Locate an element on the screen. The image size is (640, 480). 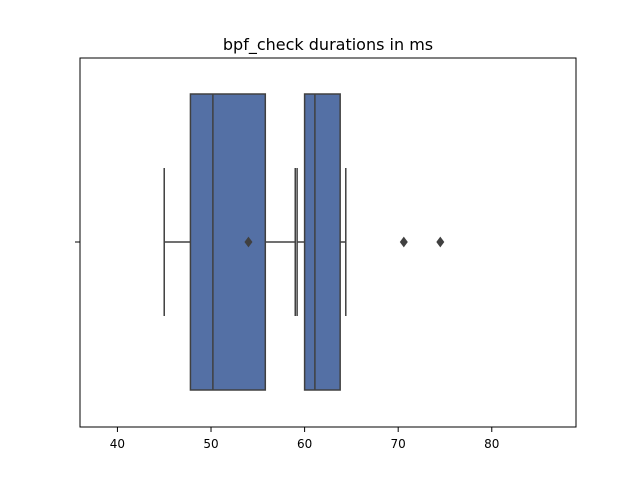
x-tick-label: 80 is located at coordinates (491, 444).